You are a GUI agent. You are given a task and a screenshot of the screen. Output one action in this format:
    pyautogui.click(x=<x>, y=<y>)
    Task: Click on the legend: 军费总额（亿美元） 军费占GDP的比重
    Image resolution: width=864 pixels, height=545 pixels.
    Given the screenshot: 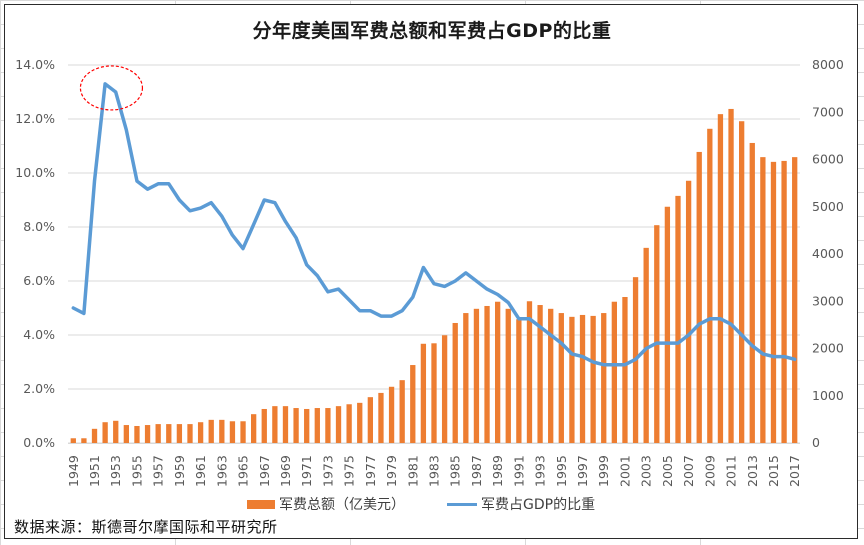 What is the action you would take?
    pyautogui.click(x=442, y=504)
    